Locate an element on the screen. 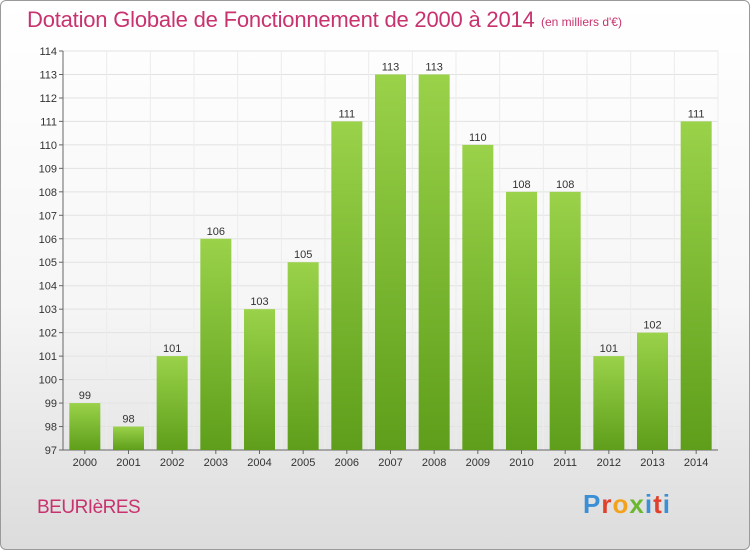 The width and height of the screenshot is (750, 550). data-label: 106 is located at coordinates (216, 232).